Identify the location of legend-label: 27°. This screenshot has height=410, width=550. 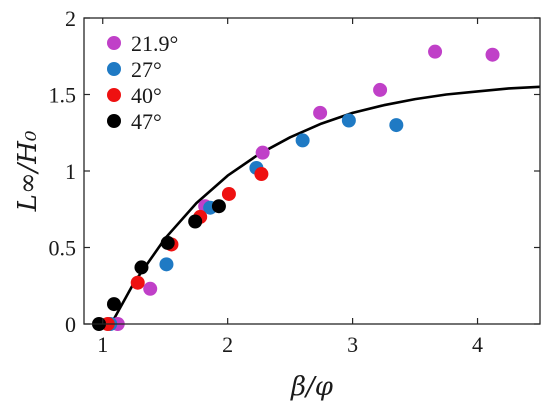
(146, 69).